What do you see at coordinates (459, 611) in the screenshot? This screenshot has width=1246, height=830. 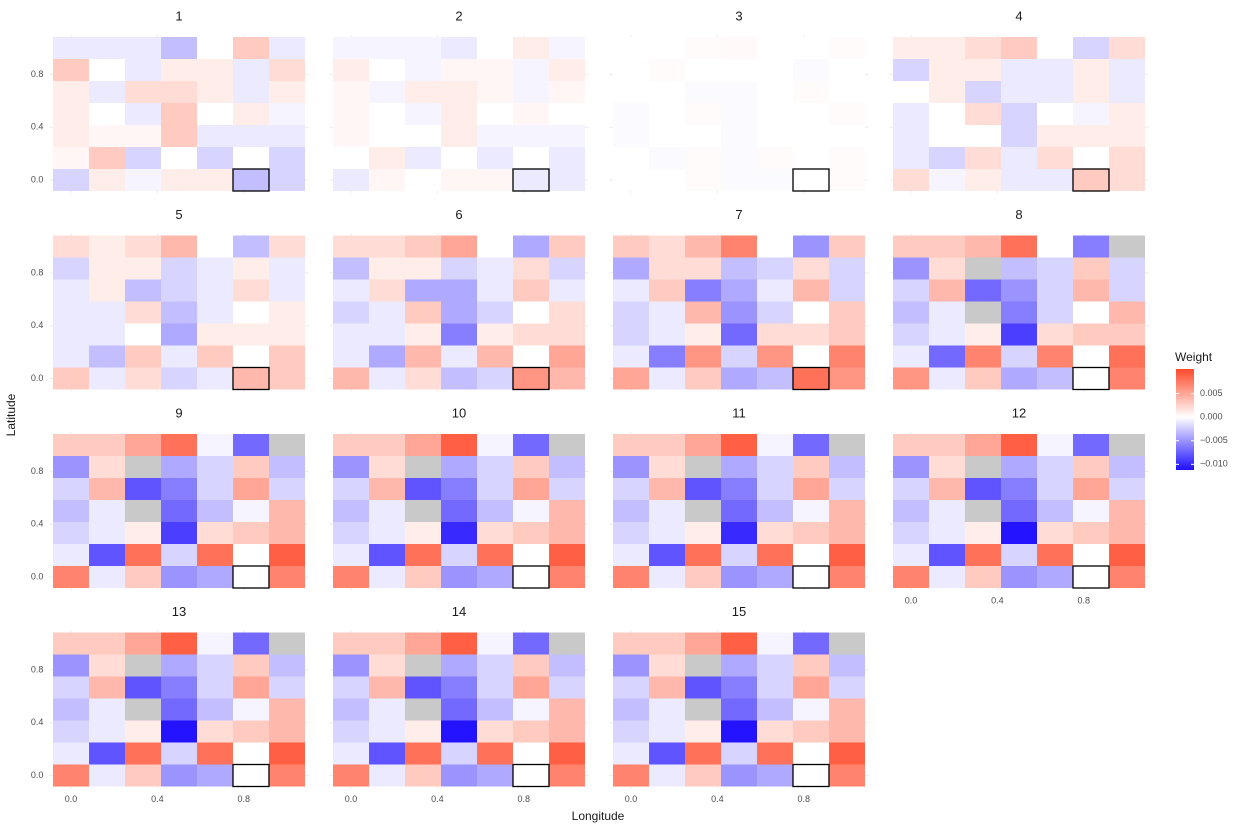 I see `panel-title: 14` at bounding box center [459, 611].